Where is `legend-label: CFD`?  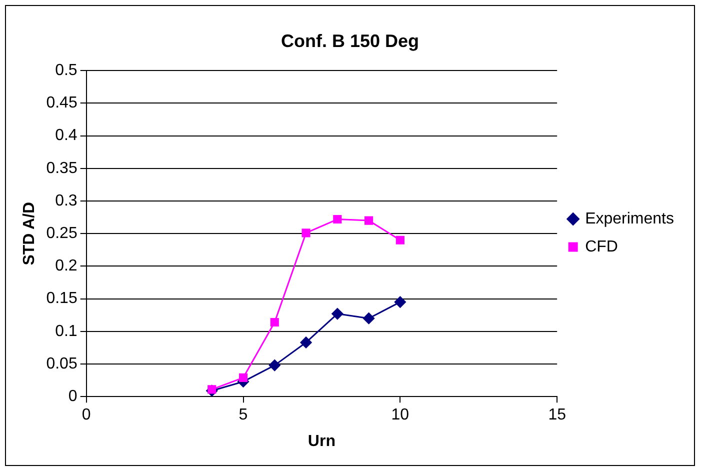 legend-label: CFD is located at coordinates (601, 247).